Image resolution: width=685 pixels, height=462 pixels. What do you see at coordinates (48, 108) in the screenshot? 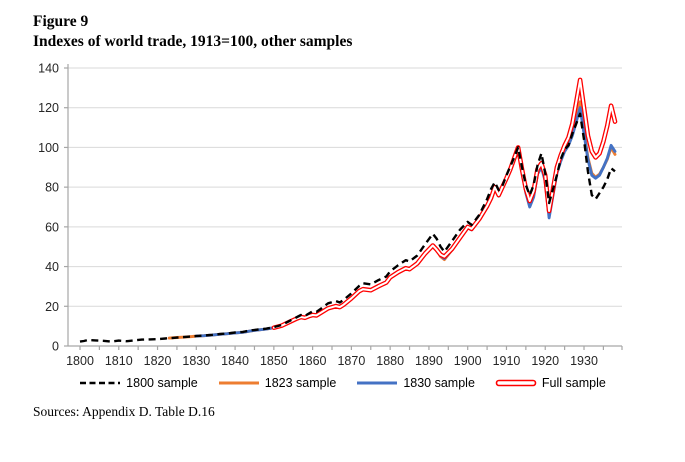
I see `svg-text: 120` at bounding box center [48, 108].